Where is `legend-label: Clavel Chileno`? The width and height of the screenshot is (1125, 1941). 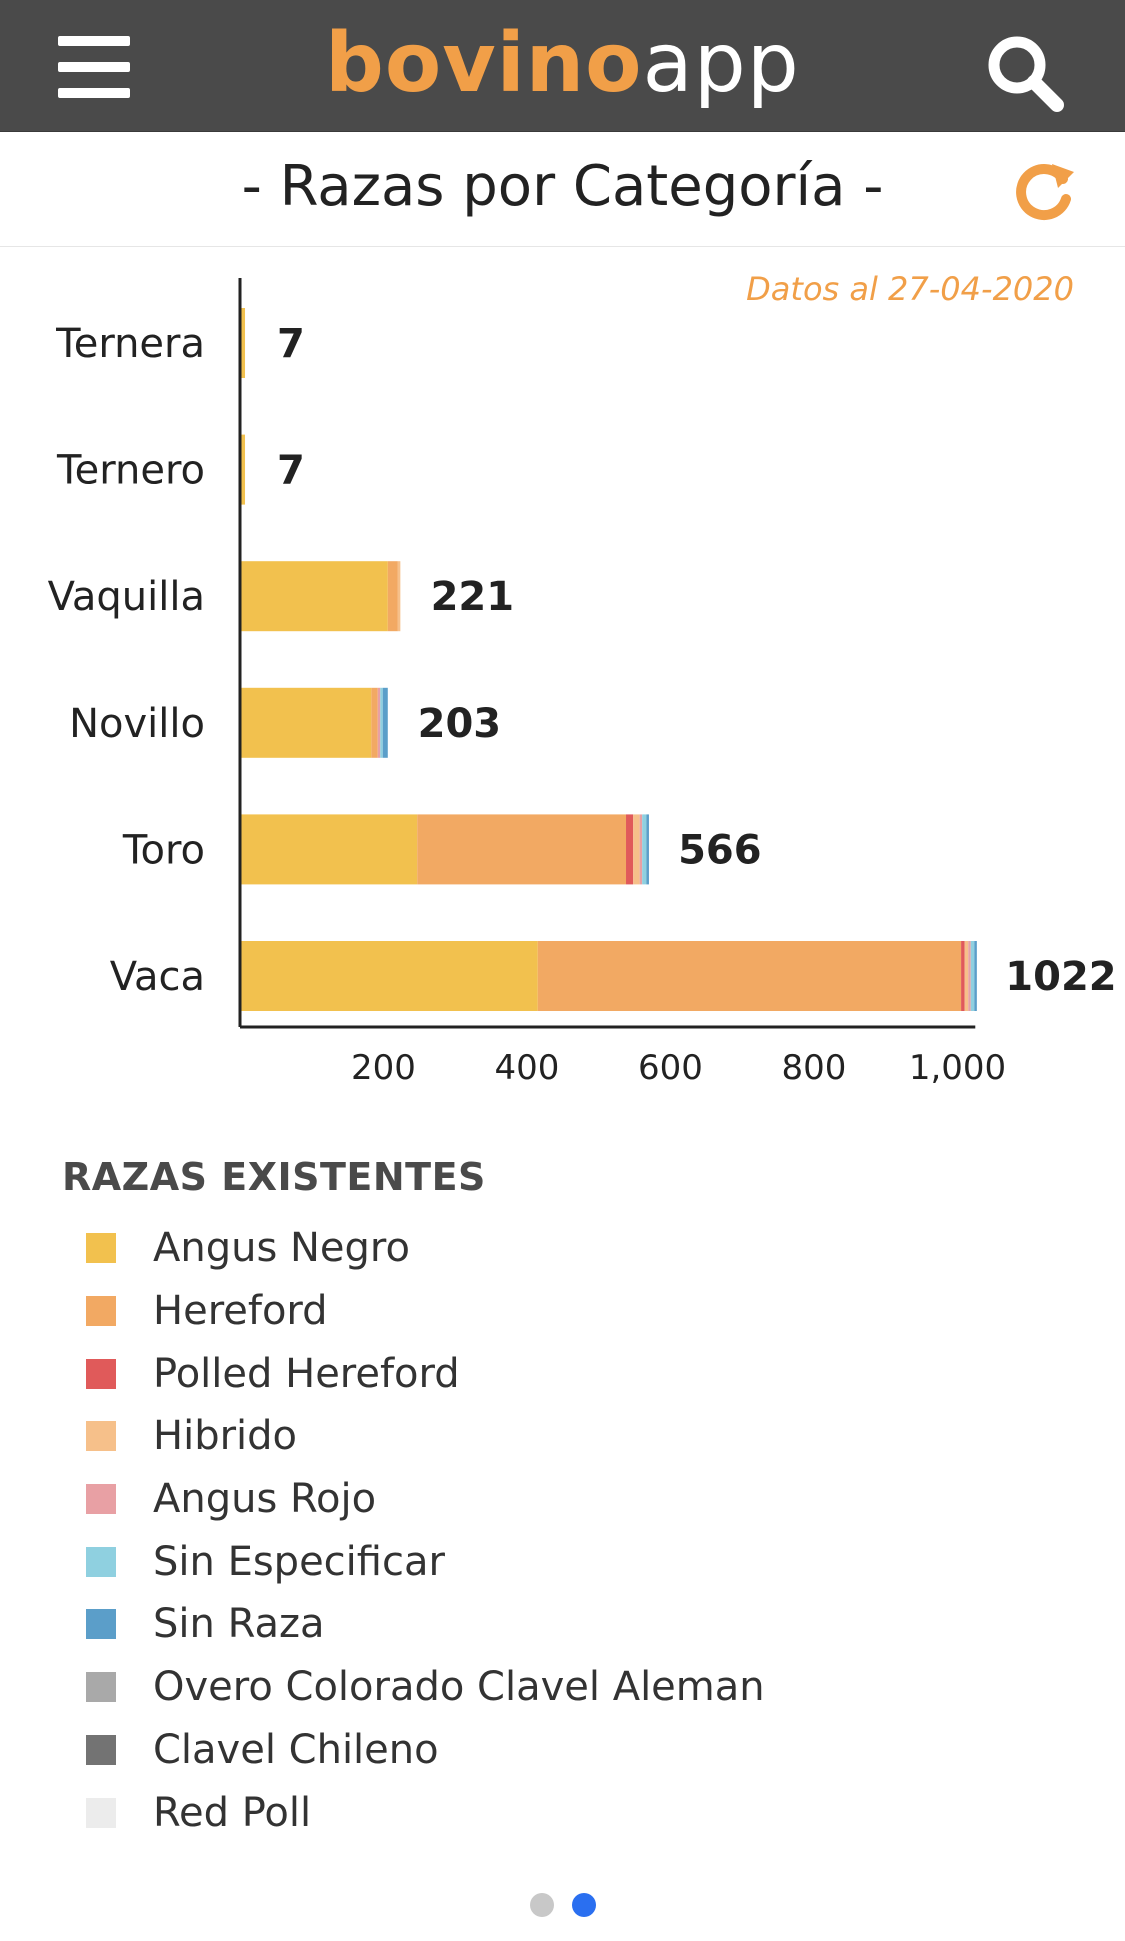
legend-label: Clavel Chileno is located at coordinates (296, 1749).